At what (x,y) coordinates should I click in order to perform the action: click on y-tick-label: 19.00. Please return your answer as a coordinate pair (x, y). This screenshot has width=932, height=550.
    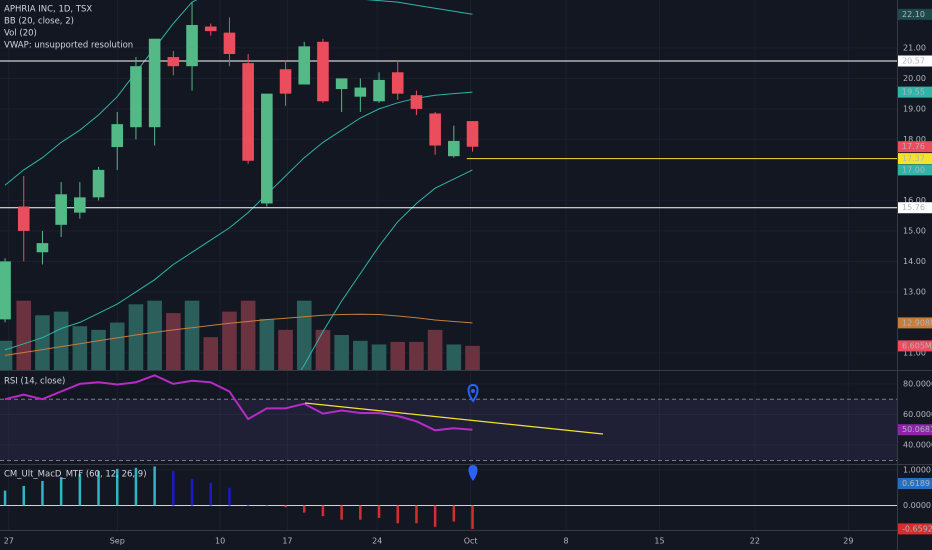
    Looking at the image, I should click on (914, 108).